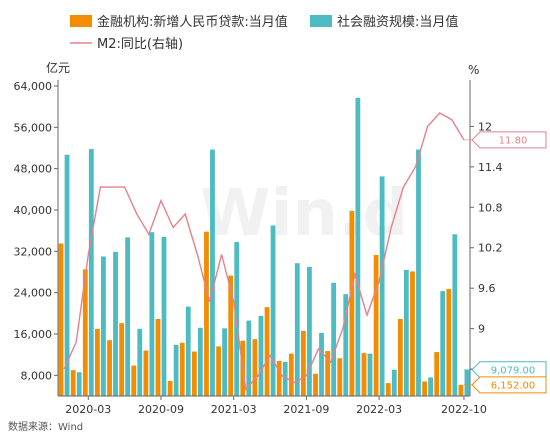 Image resolution: width=550 pixels, height=438 pixels. I want to click on y-left-tick-label: 56,000, so click(33, 127).